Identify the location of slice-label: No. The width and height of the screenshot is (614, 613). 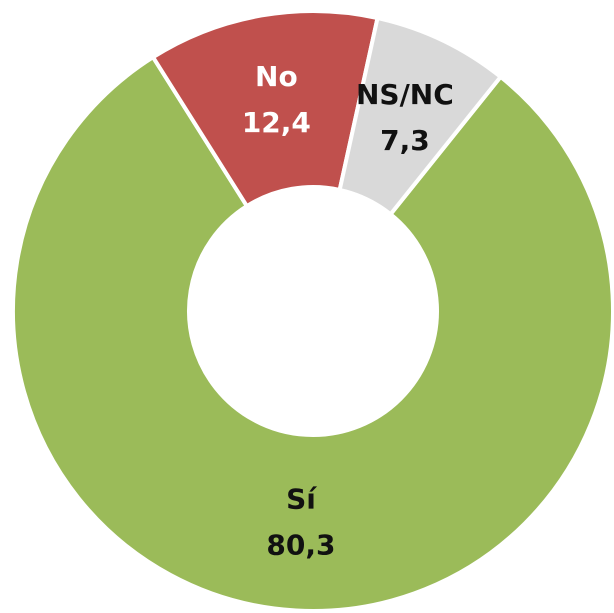
(276, 76).